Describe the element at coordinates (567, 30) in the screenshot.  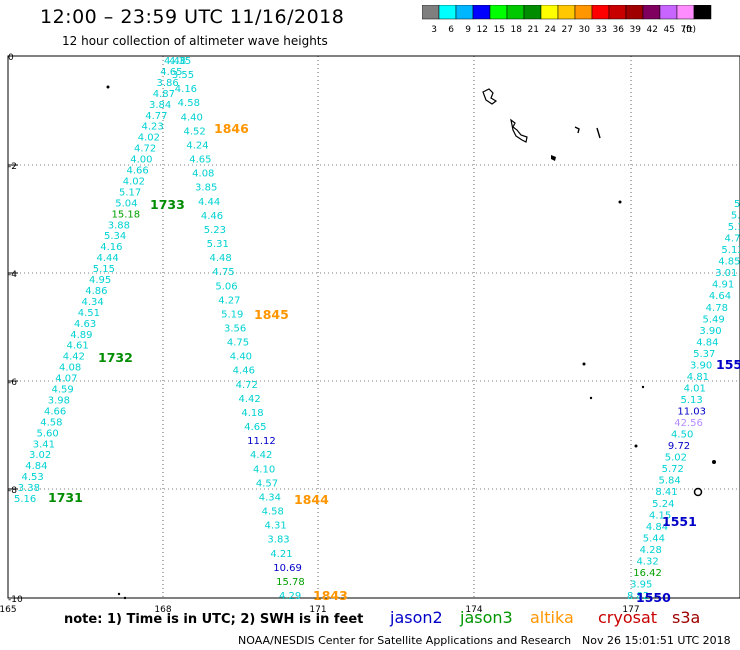
I see `legend-label: 27` at that location.